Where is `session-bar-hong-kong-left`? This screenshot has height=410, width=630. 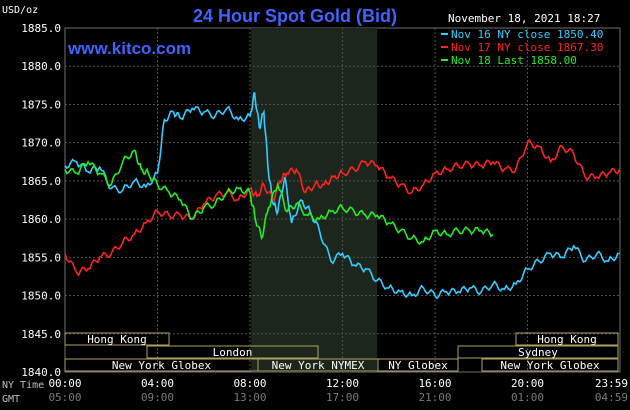
session-bar-hong-kong-left is located at coordinates (117, 339).